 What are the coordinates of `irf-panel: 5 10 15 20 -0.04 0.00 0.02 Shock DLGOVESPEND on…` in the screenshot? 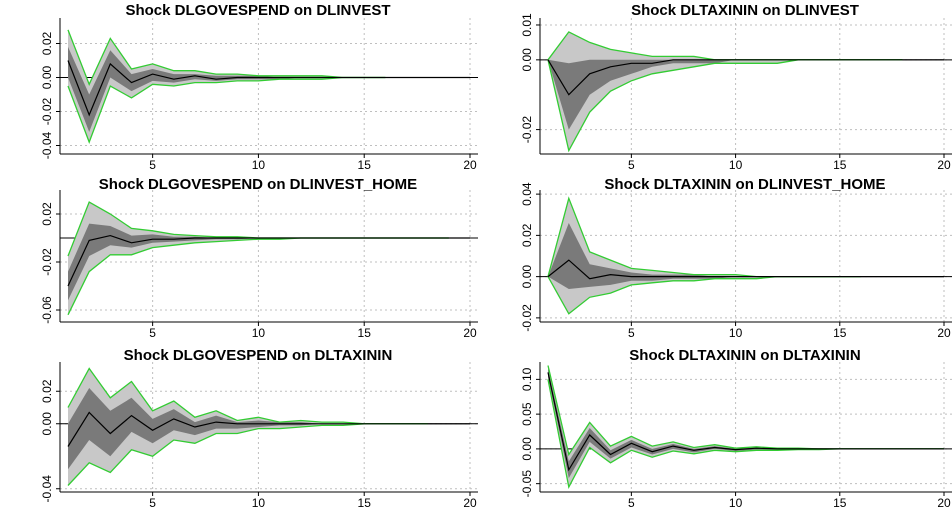 It's located at (259, 428).